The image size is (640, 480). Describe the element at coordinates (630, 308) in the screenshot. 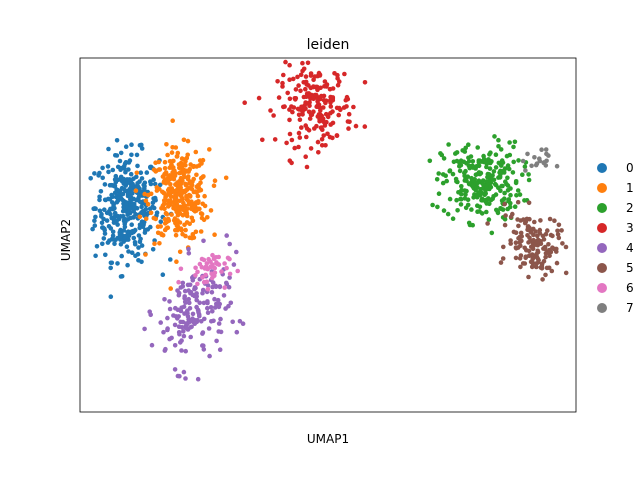

I see `legend-label: 7` at that location.